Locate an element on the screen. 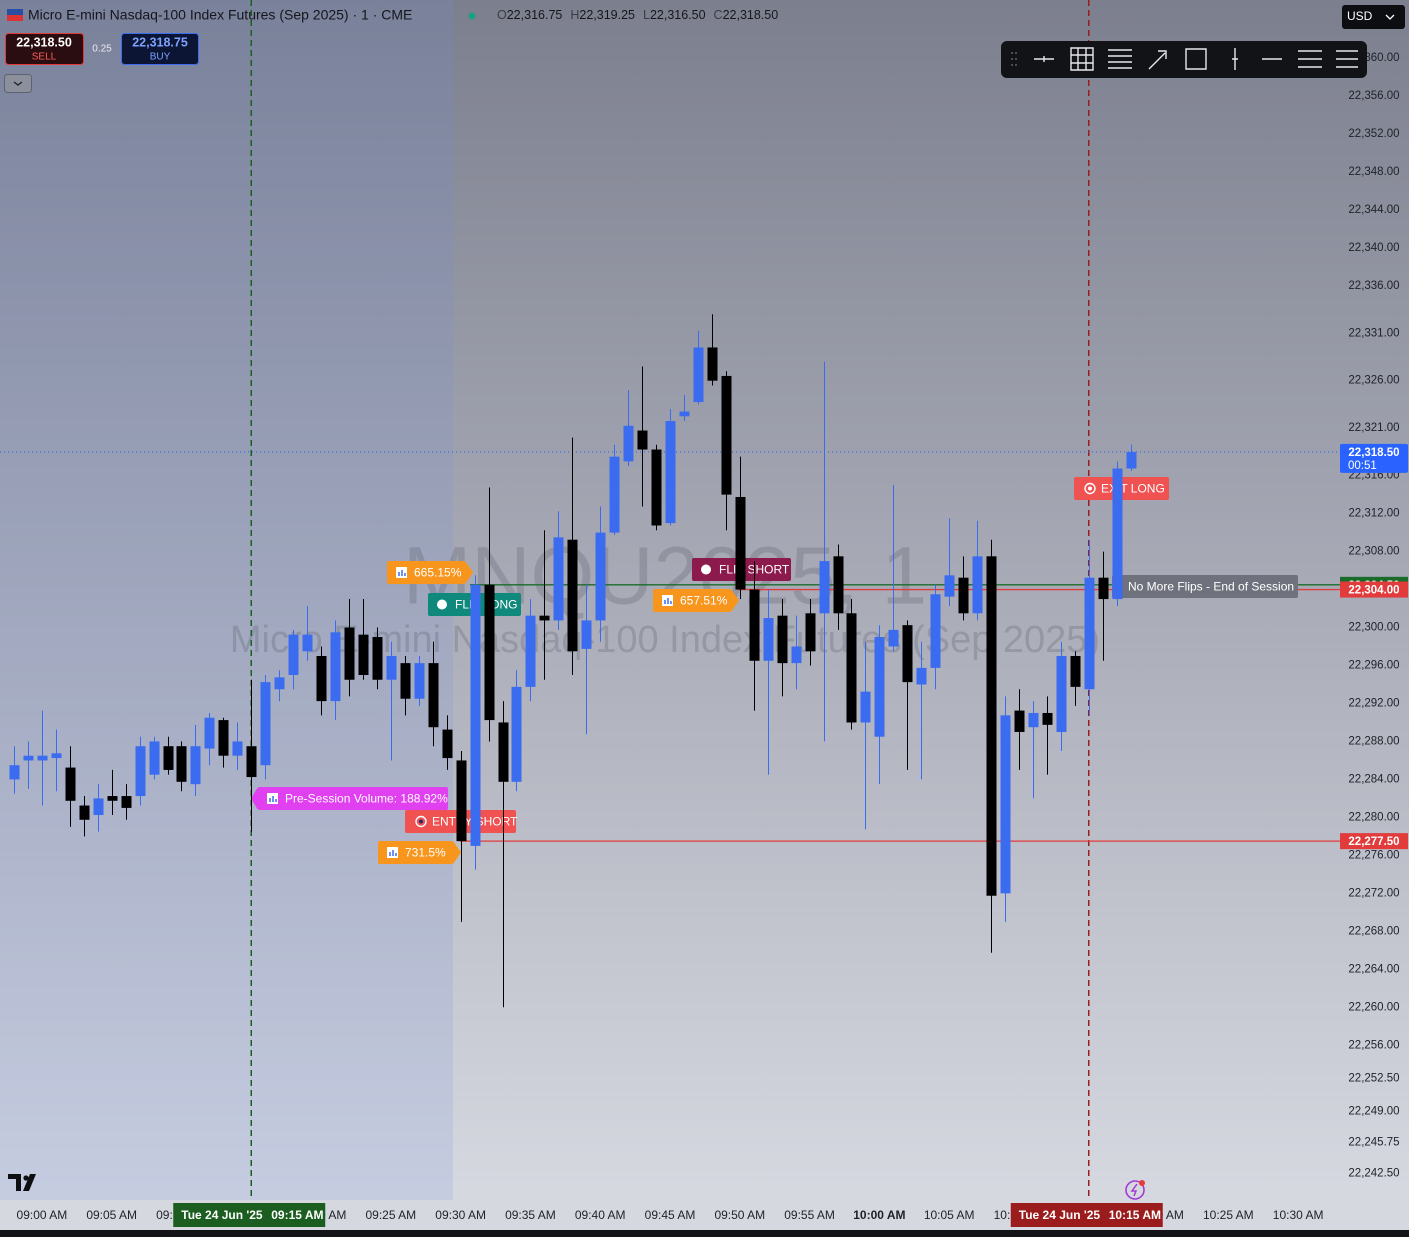 The image size is (1409, 1237). date-badge-time: 09:15 AM is located at coordinates (297, 1215).